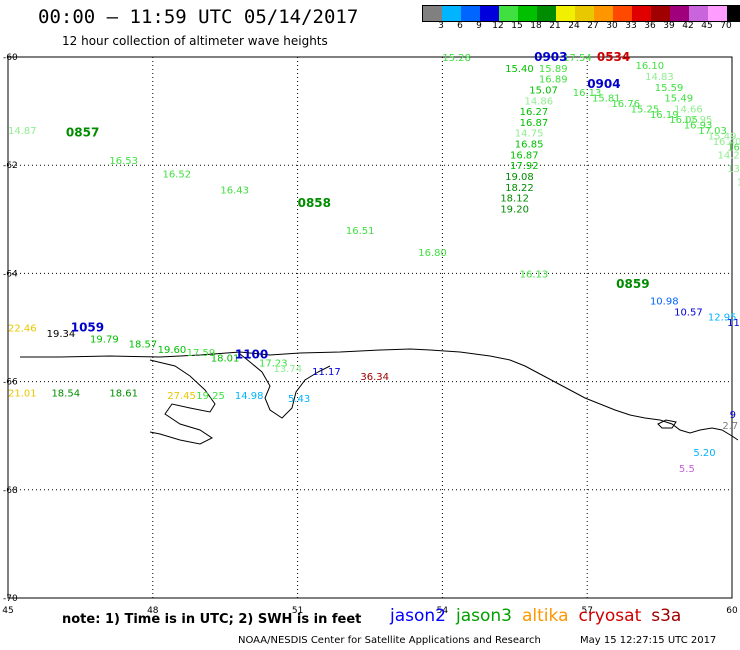 The height and width of the screenshot is (650, 740). What do you see at coordinates (529, 134) in the screenshot?
I see `wave-height-label: 14.75` at bounding box center [529, 134].